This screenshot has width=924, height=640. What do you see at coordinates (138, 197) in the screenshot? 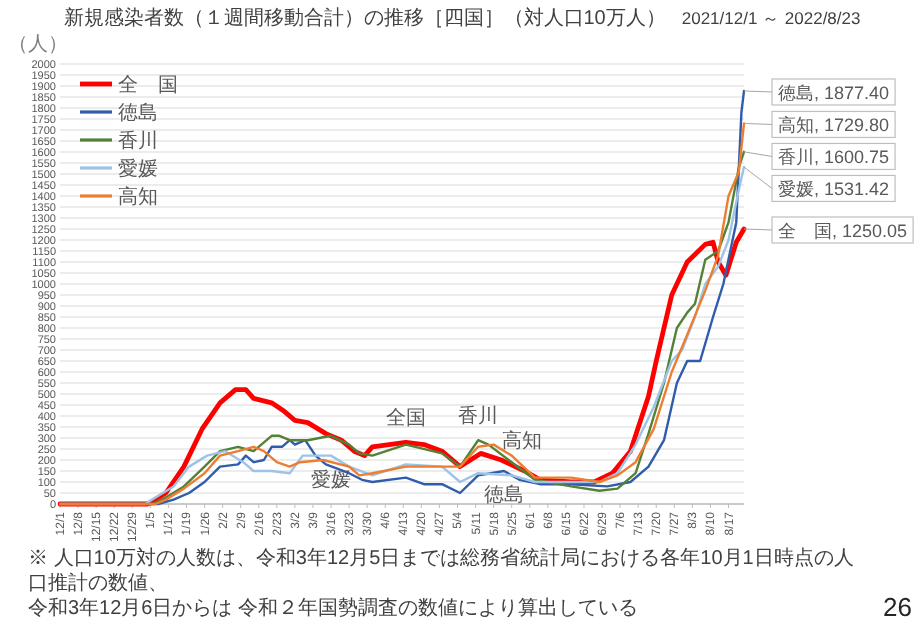
I see `legend-label: 高知` at bounding box center [138, 197].